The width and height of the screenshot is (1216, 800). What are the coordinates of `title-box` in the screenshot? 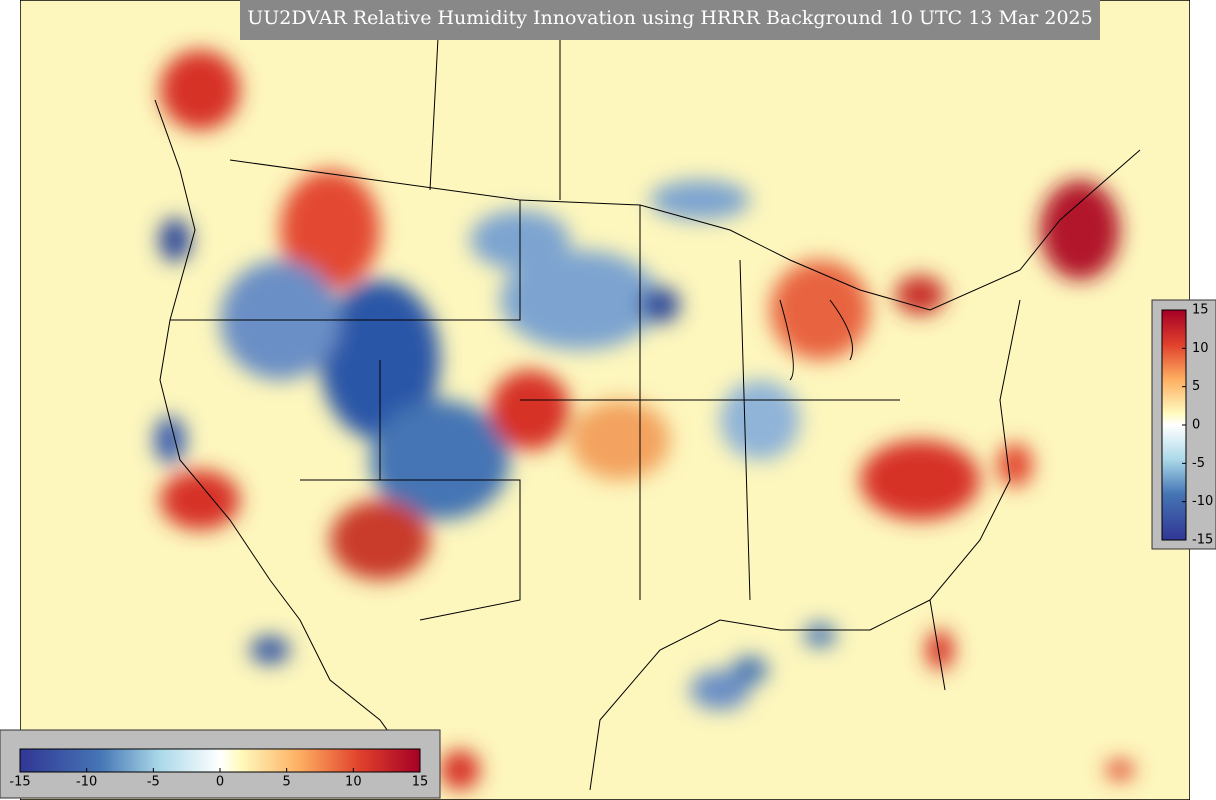 It's located at (670, 20).